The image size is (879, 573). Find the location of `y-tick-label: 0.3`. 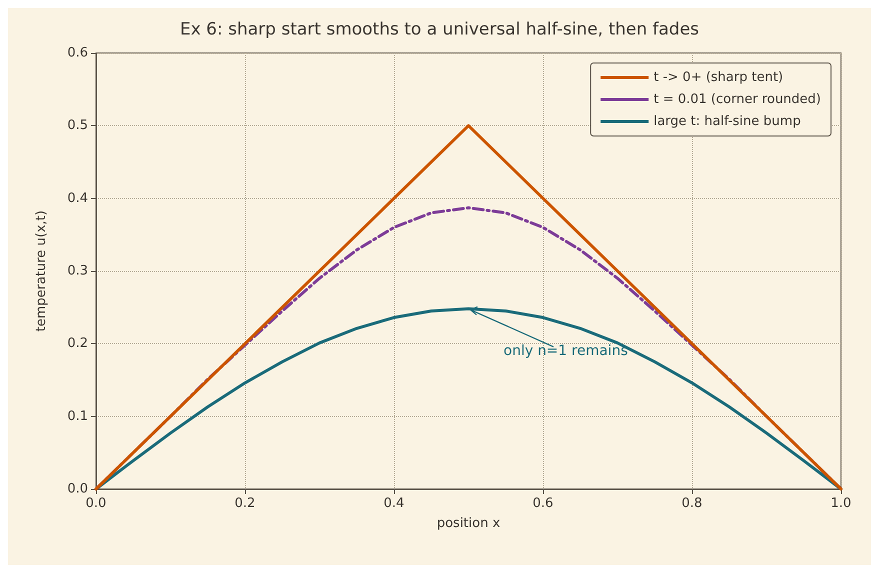

y-tick-label: 0.3 is located at coordinates (77, 271).